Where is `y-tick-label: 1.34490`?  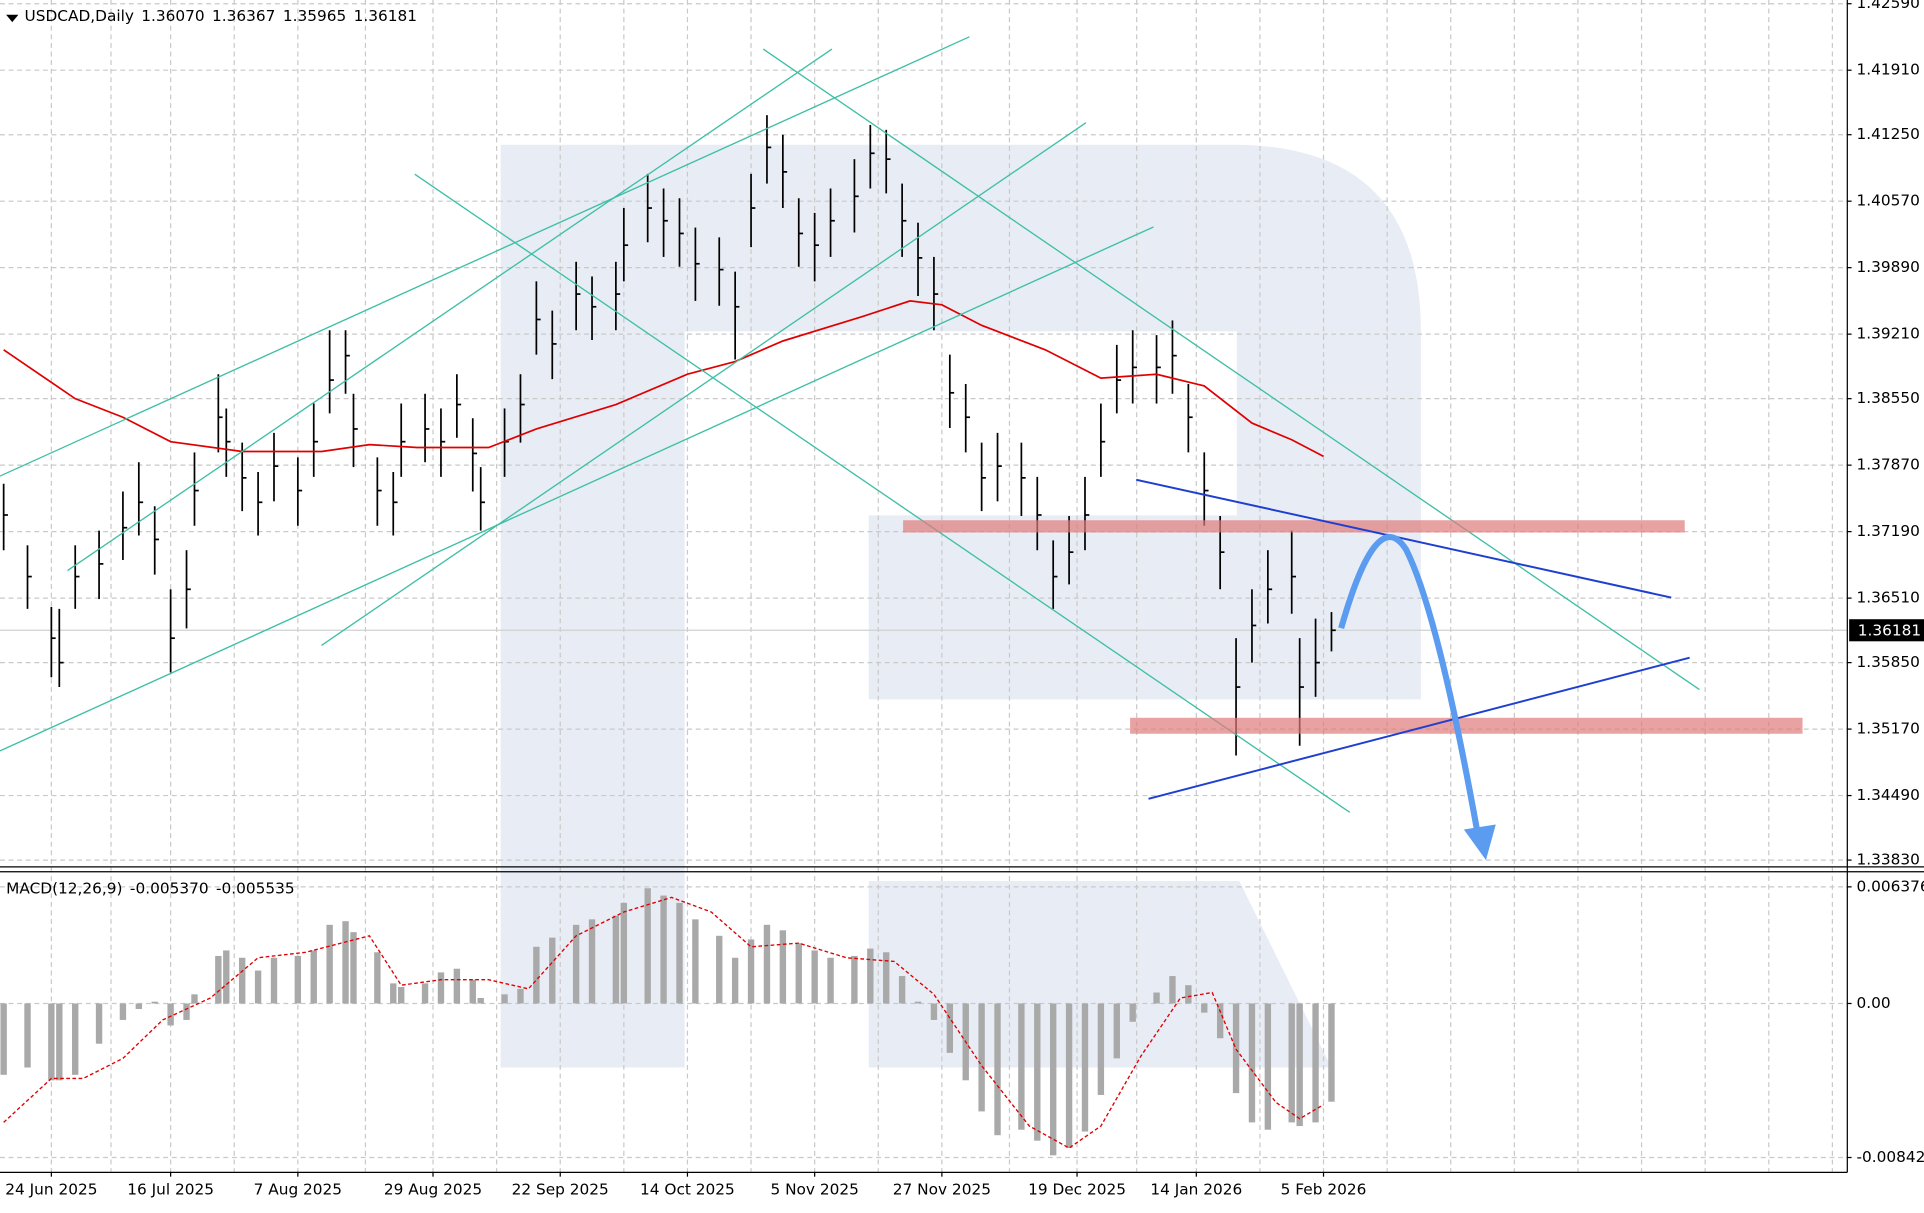
y-tick-label: 1.34490 is located at coordinates (1888, 795).